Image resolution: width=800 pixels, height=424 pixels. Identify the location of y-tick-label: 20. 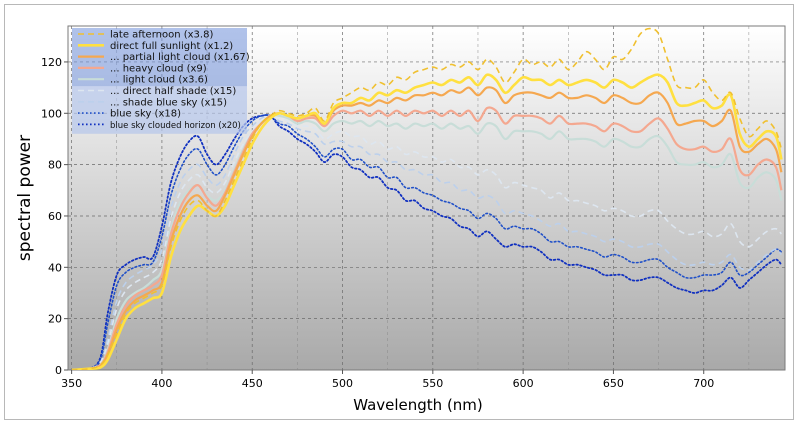
(55, 319).